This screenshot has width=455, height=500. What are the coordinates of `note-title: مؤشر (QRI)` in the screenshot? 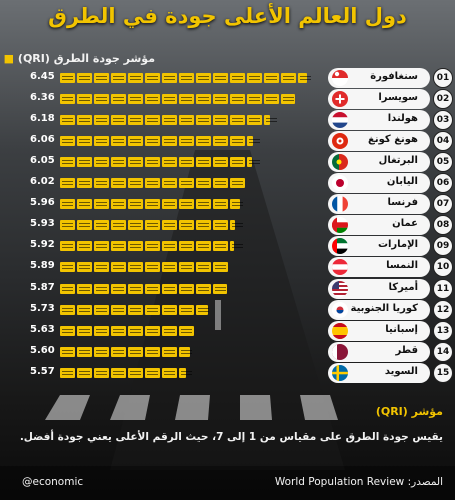 It's located at (409, 411).